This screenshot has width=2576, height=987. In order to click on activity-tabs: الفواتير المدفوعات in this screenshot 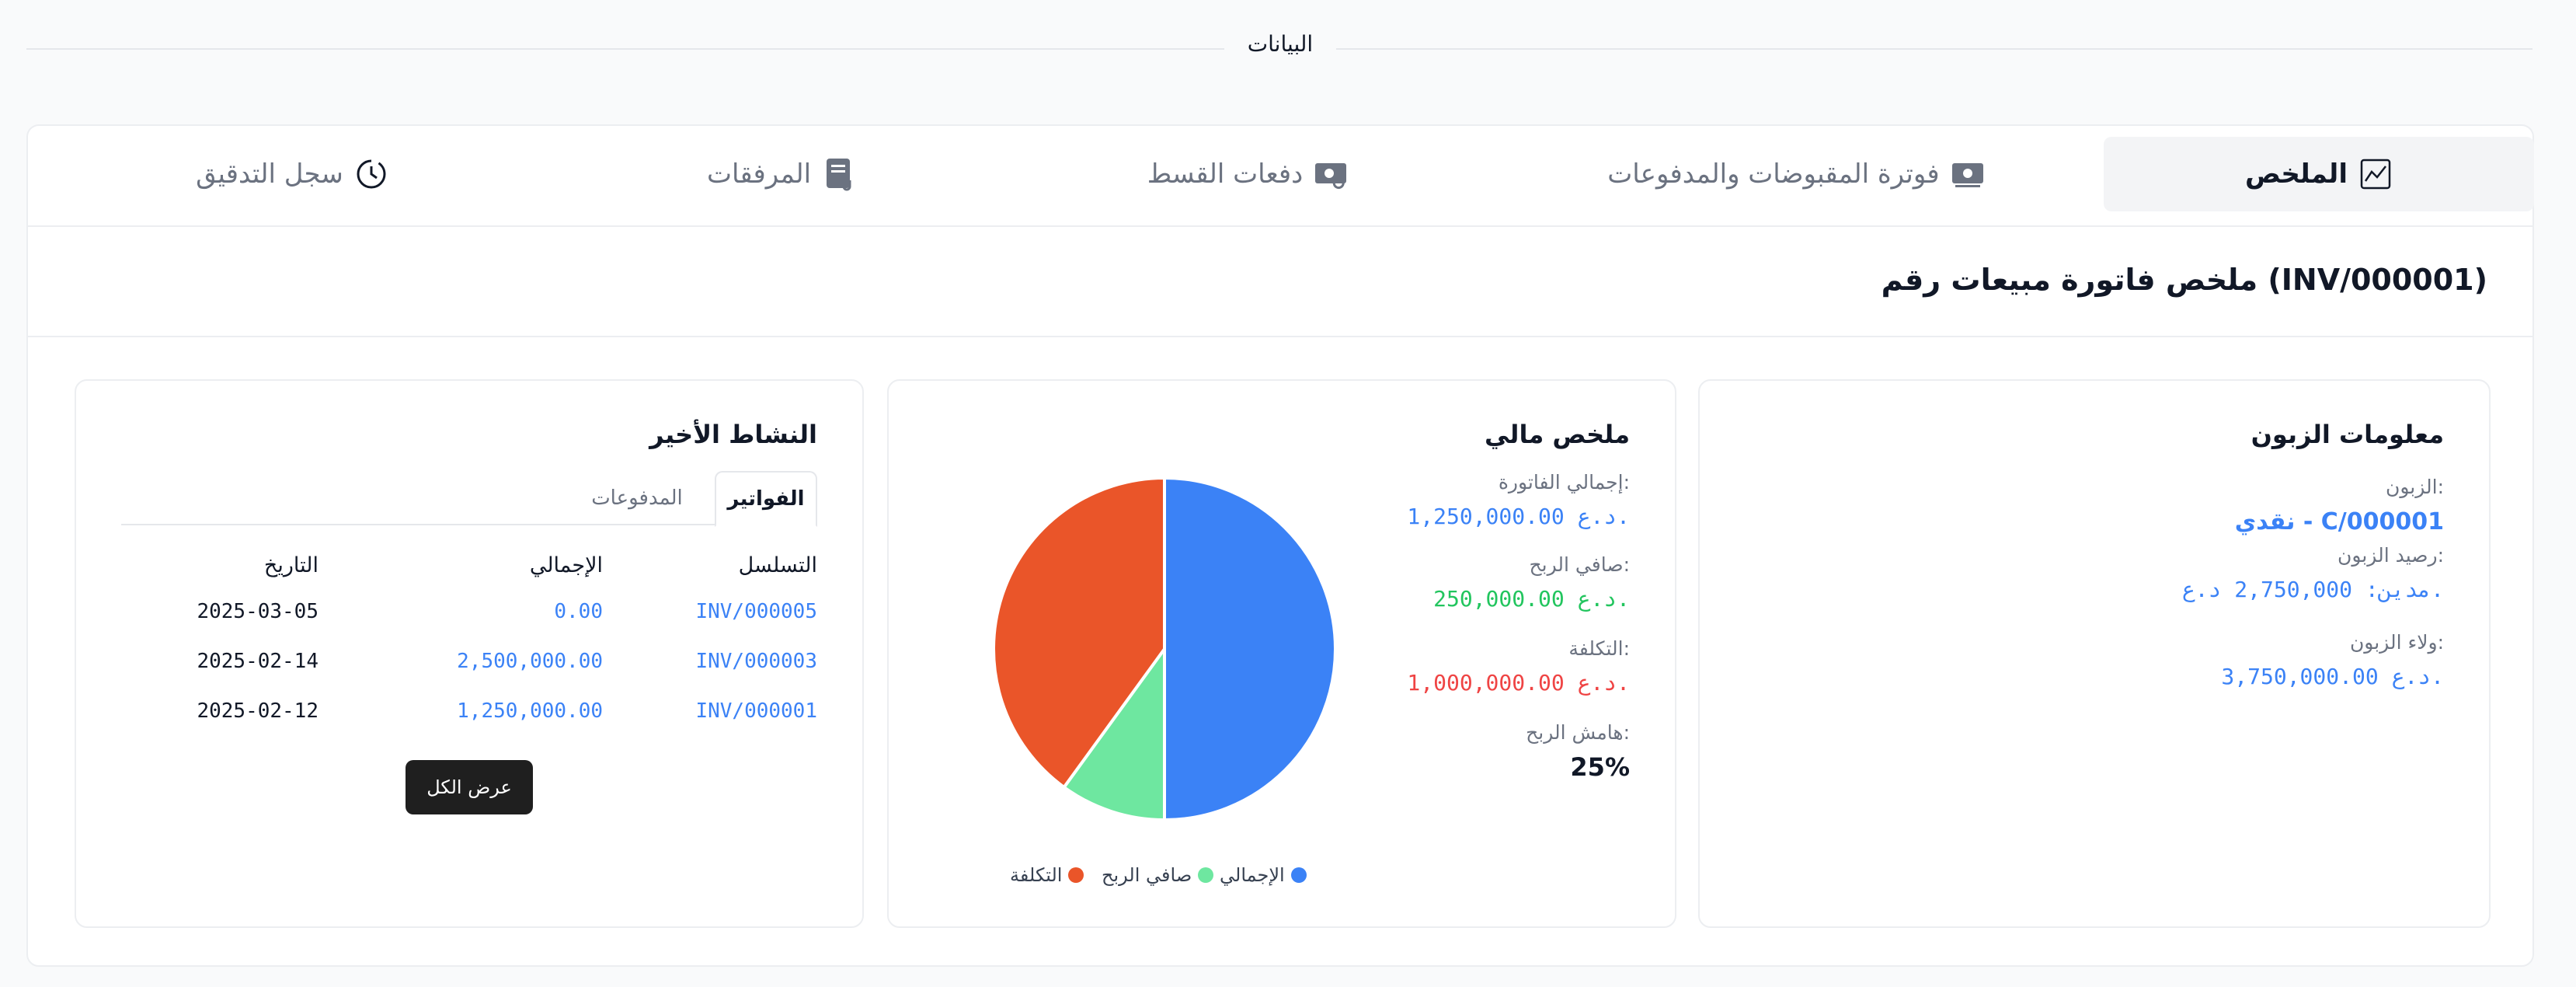, I will do `click(469, 499)`.